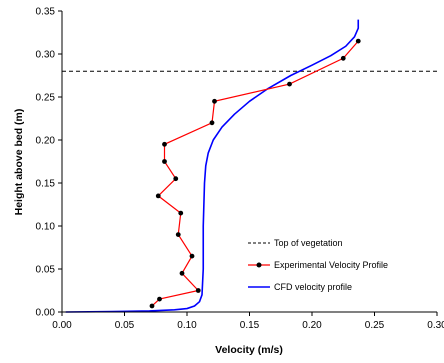 The height and width of the screenshot is (363, 444). What do you see at coordinates (187, 325) in the screenshot?
I see `x-tick-label: 0.10` at bounding box center [187, 325].